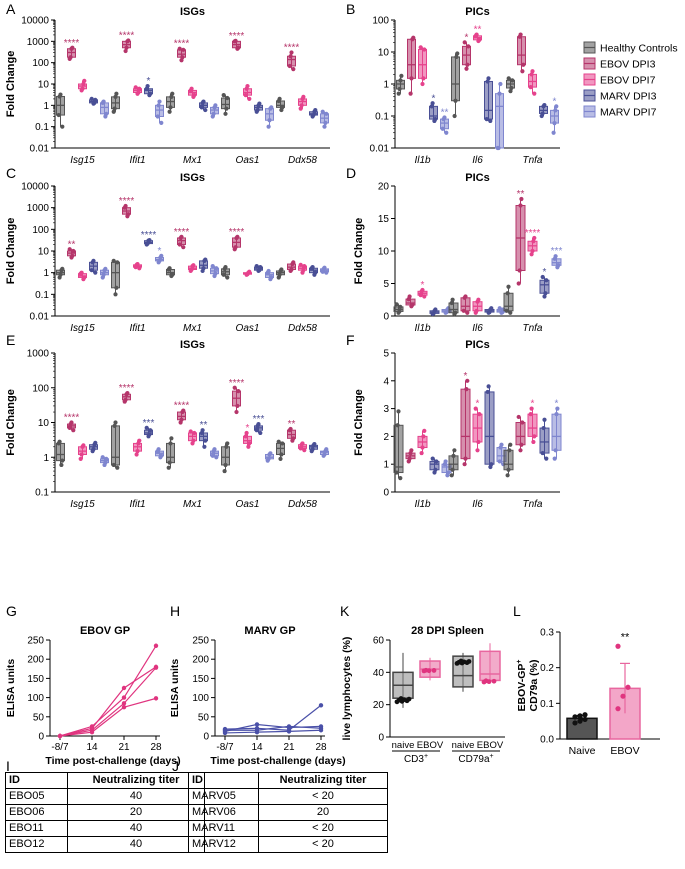 This screenshot has height=869, width=685. Describe the element at coordinates (11, 84) in the screenshot. I see `y-axis-label: Fold Change` at that location.